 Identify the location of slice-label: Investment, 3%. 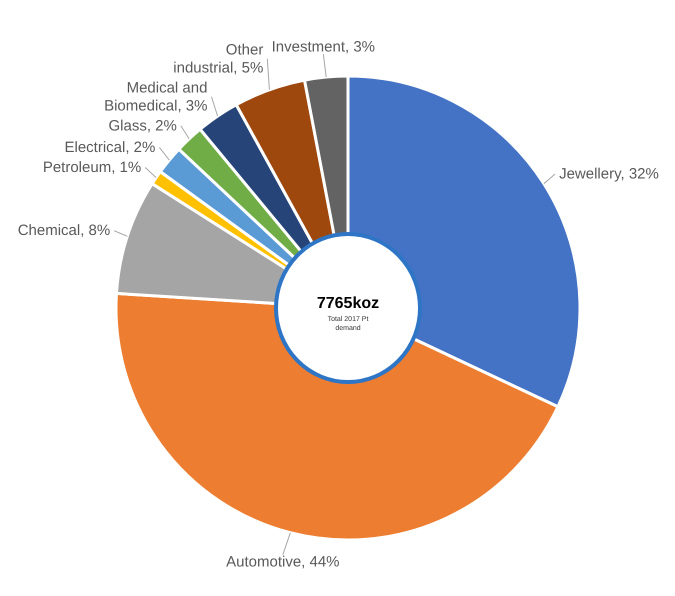
(324, 47).